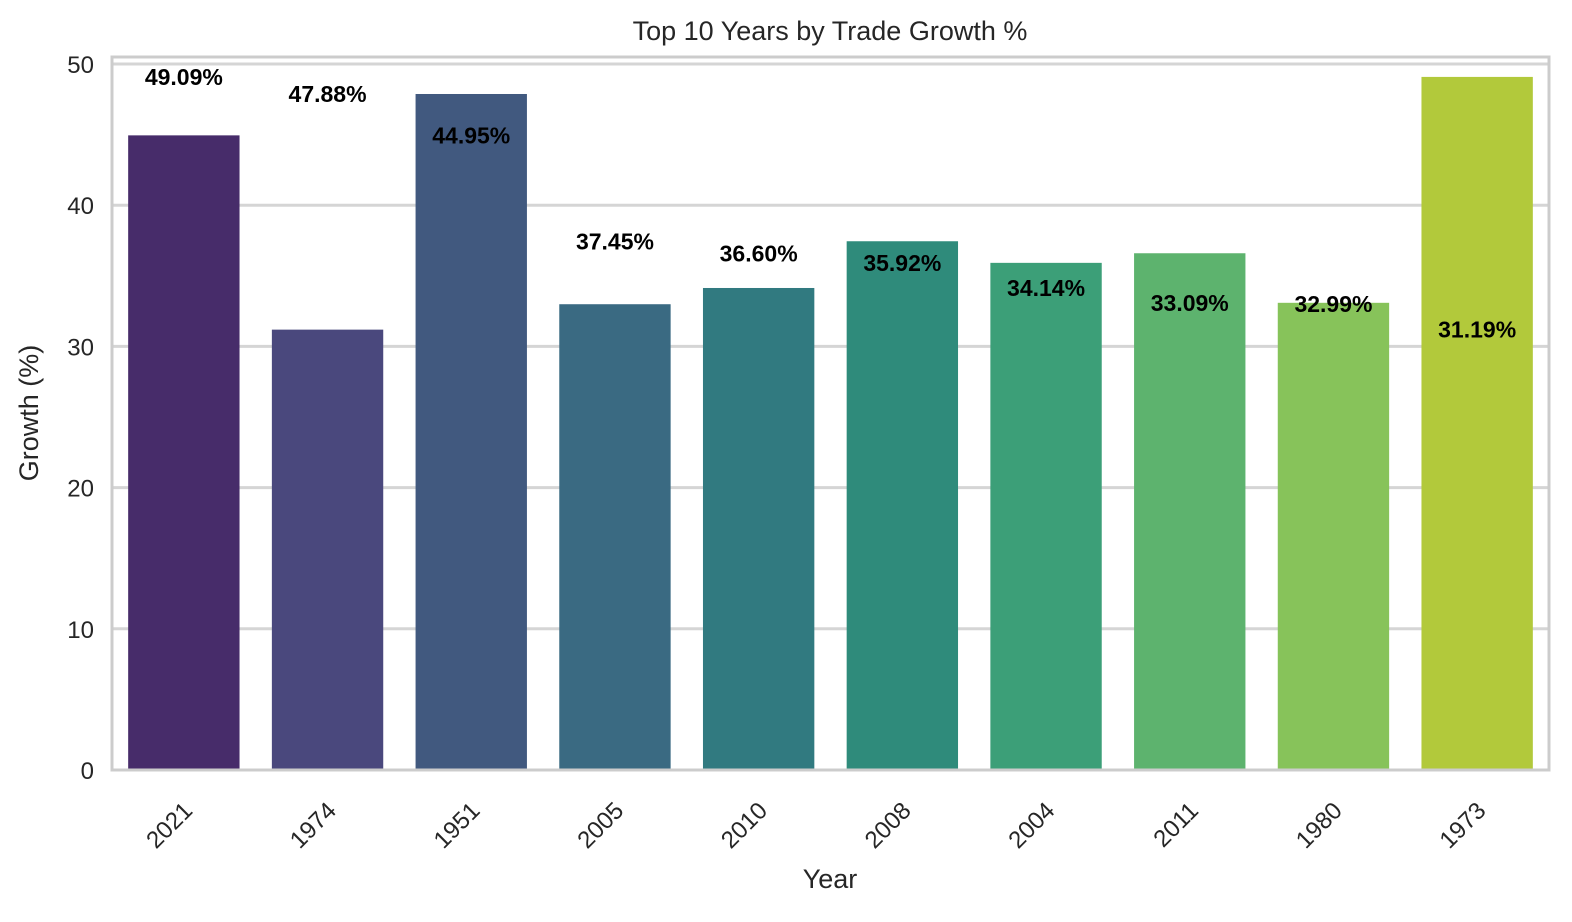  What do you see at coordinates (902, 263) in the screenshot?
I see `data-label: 35.92%` at bounding box center [902, 263].